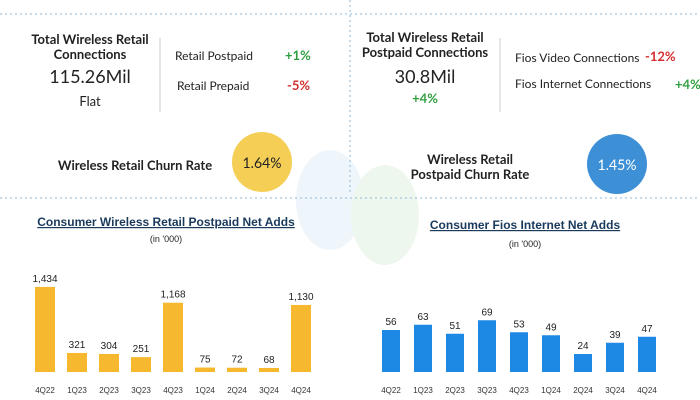  What do you see at coordinates (262, 162) in the screenshot?
I see `churn-value: 1.64%` at bounding box center [262, 162].